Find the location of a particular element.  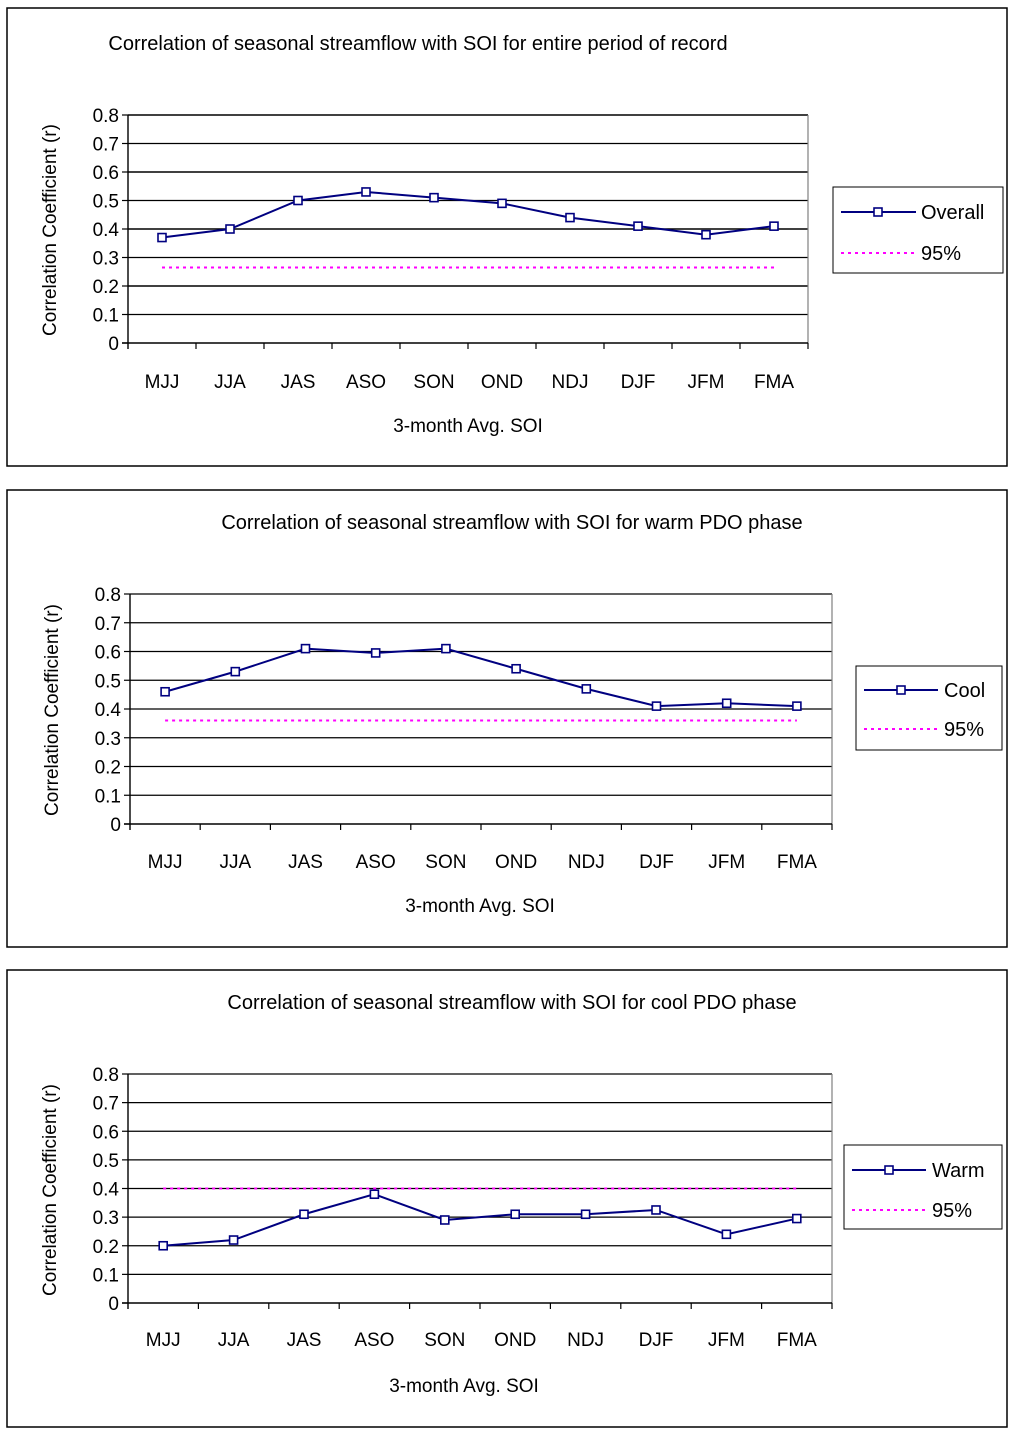

series-line-main is located at coordinates (480, 677).